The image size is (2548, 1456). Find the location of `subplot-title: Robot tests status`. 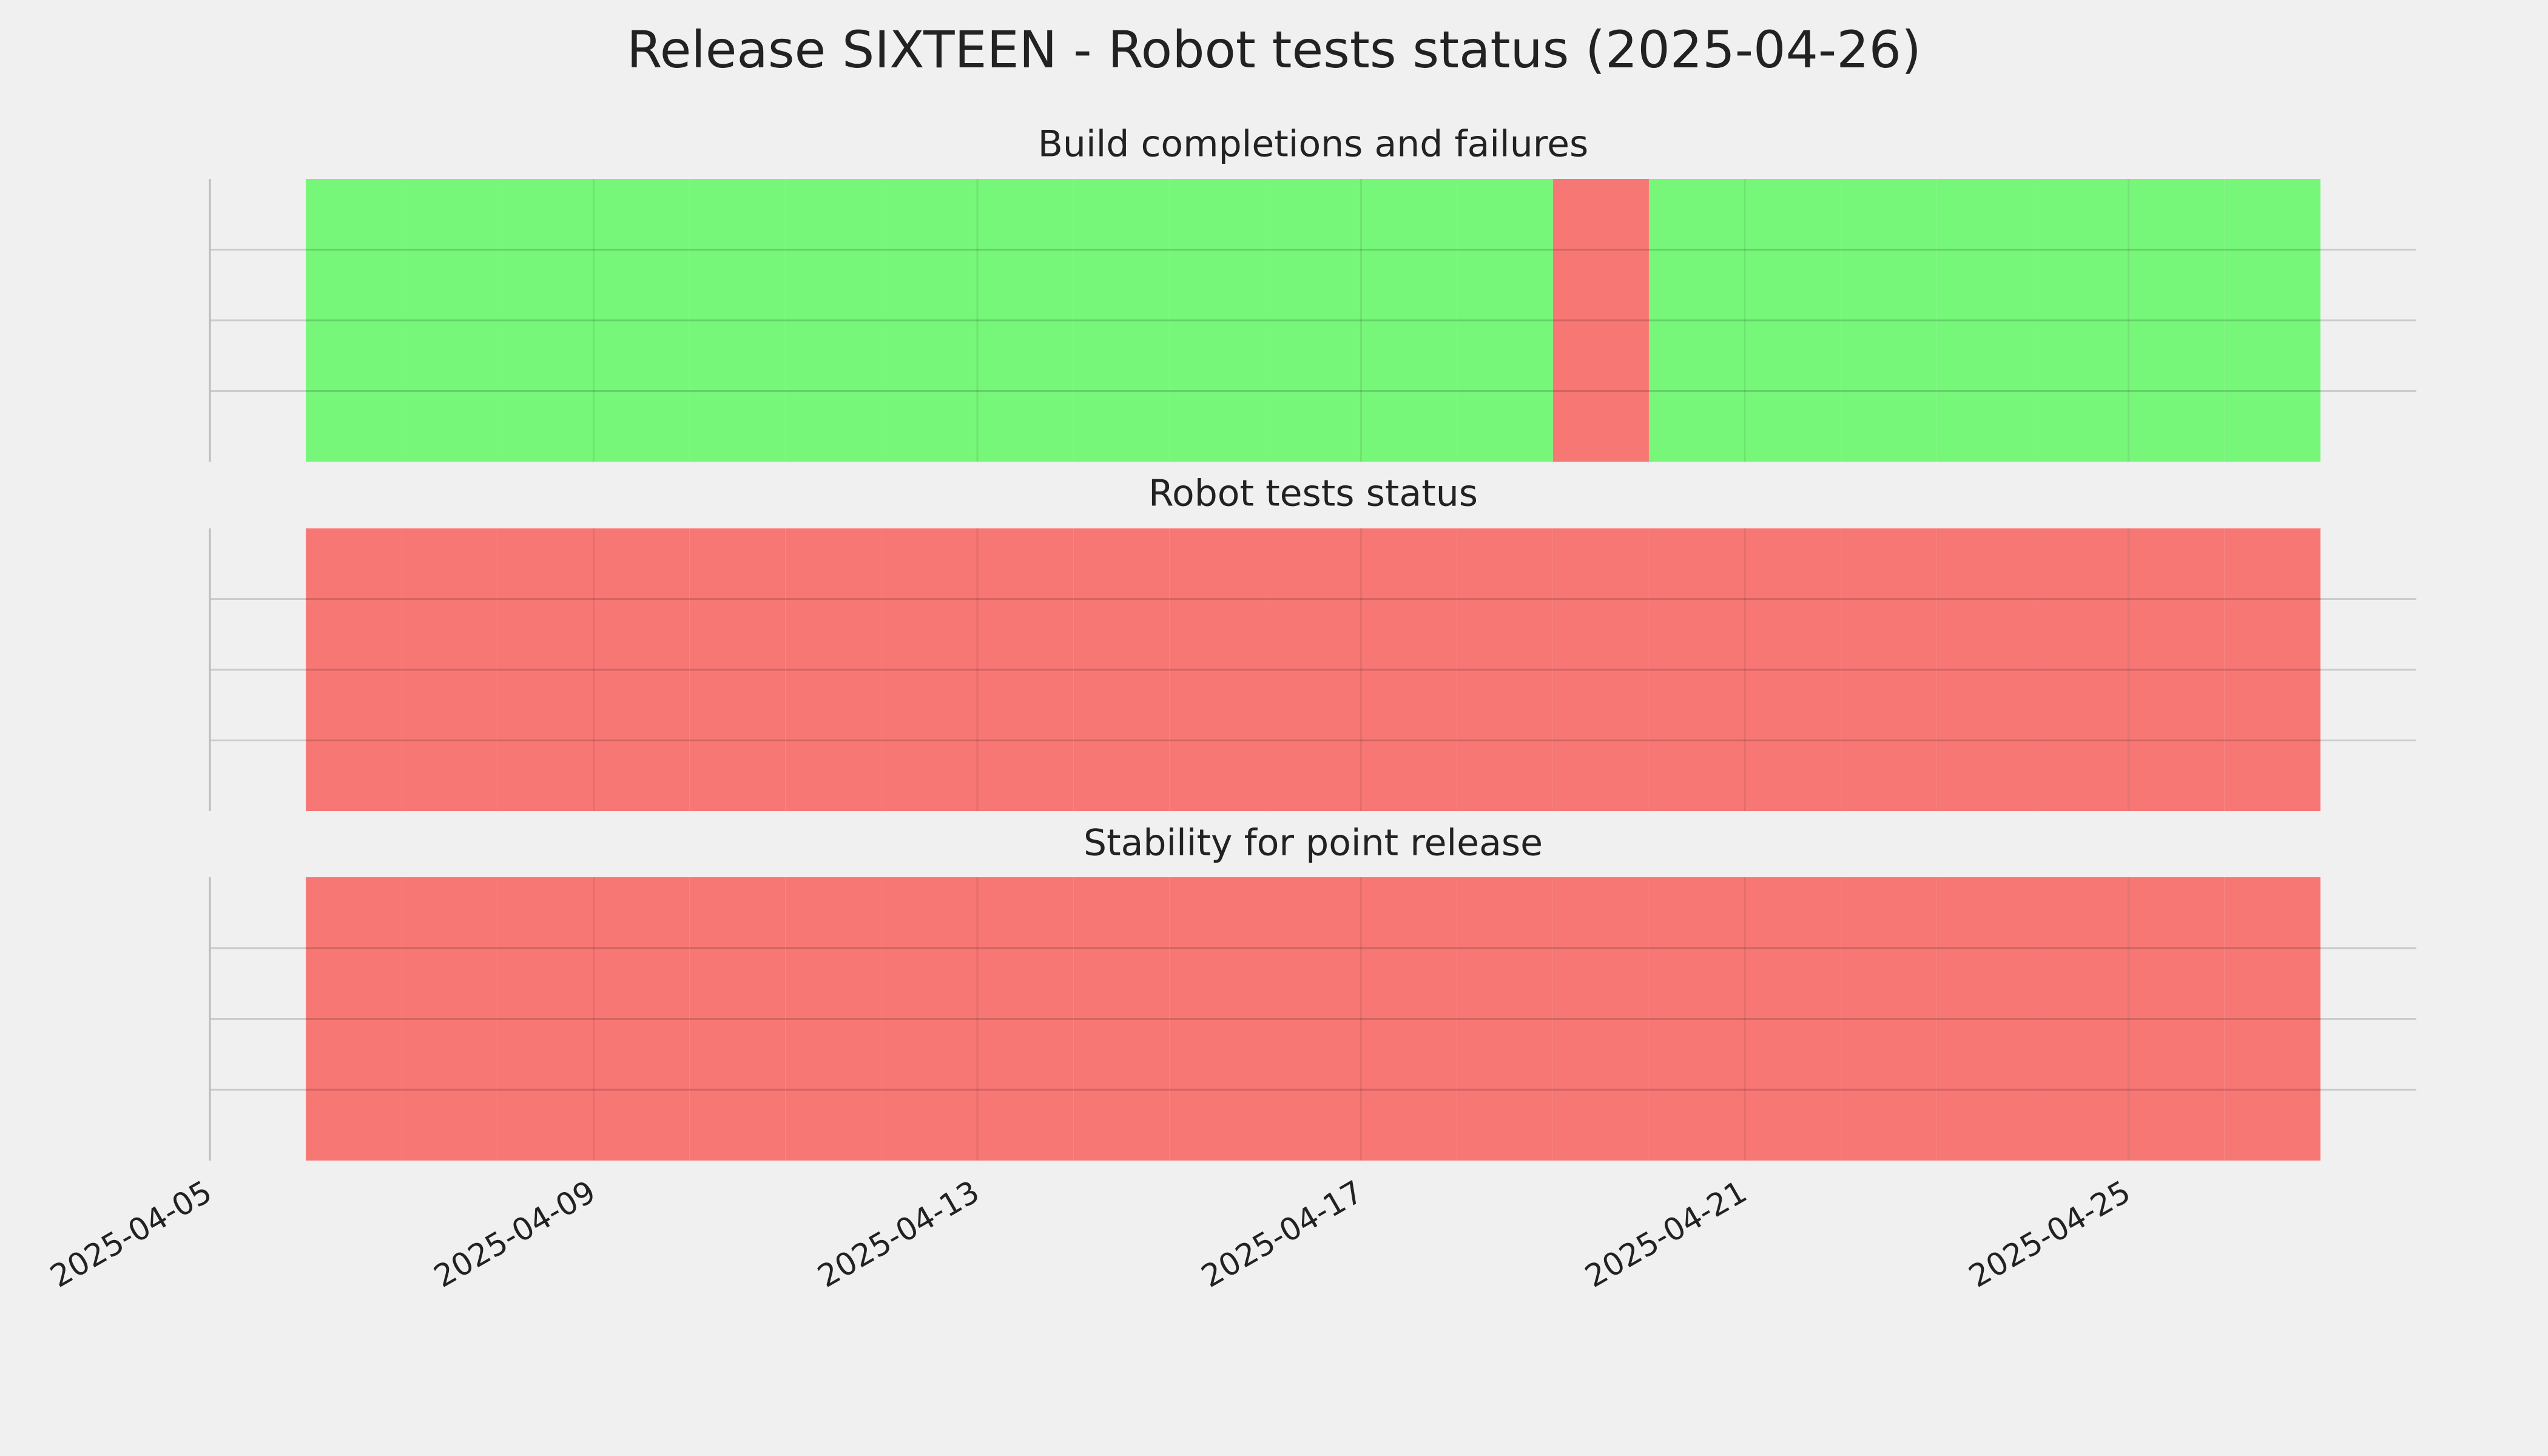

subplot-title: Robot tests status is located at coordinates (1313, 494).